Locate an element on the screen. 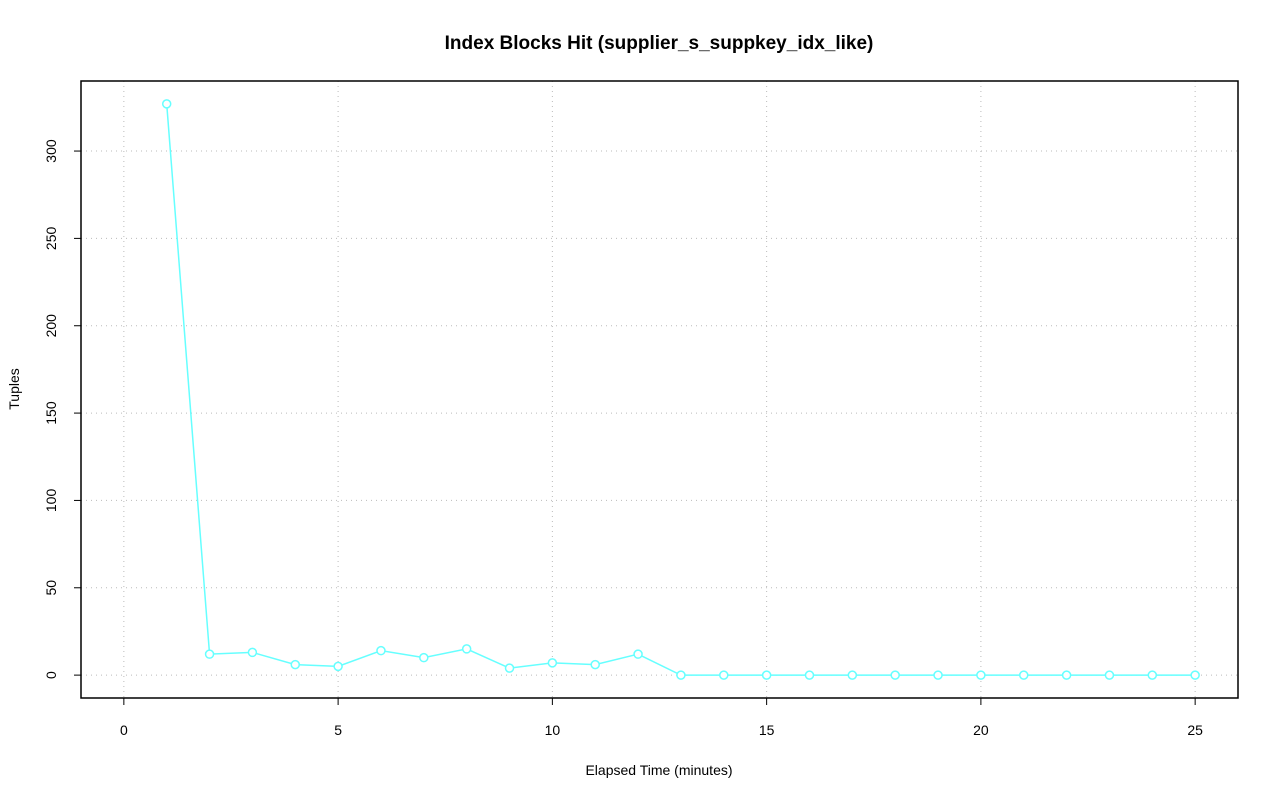 Image resolution: width=1280 pixels, height=806 pixels. x-tick-label: 25 is located at coordinates (1195, 730).